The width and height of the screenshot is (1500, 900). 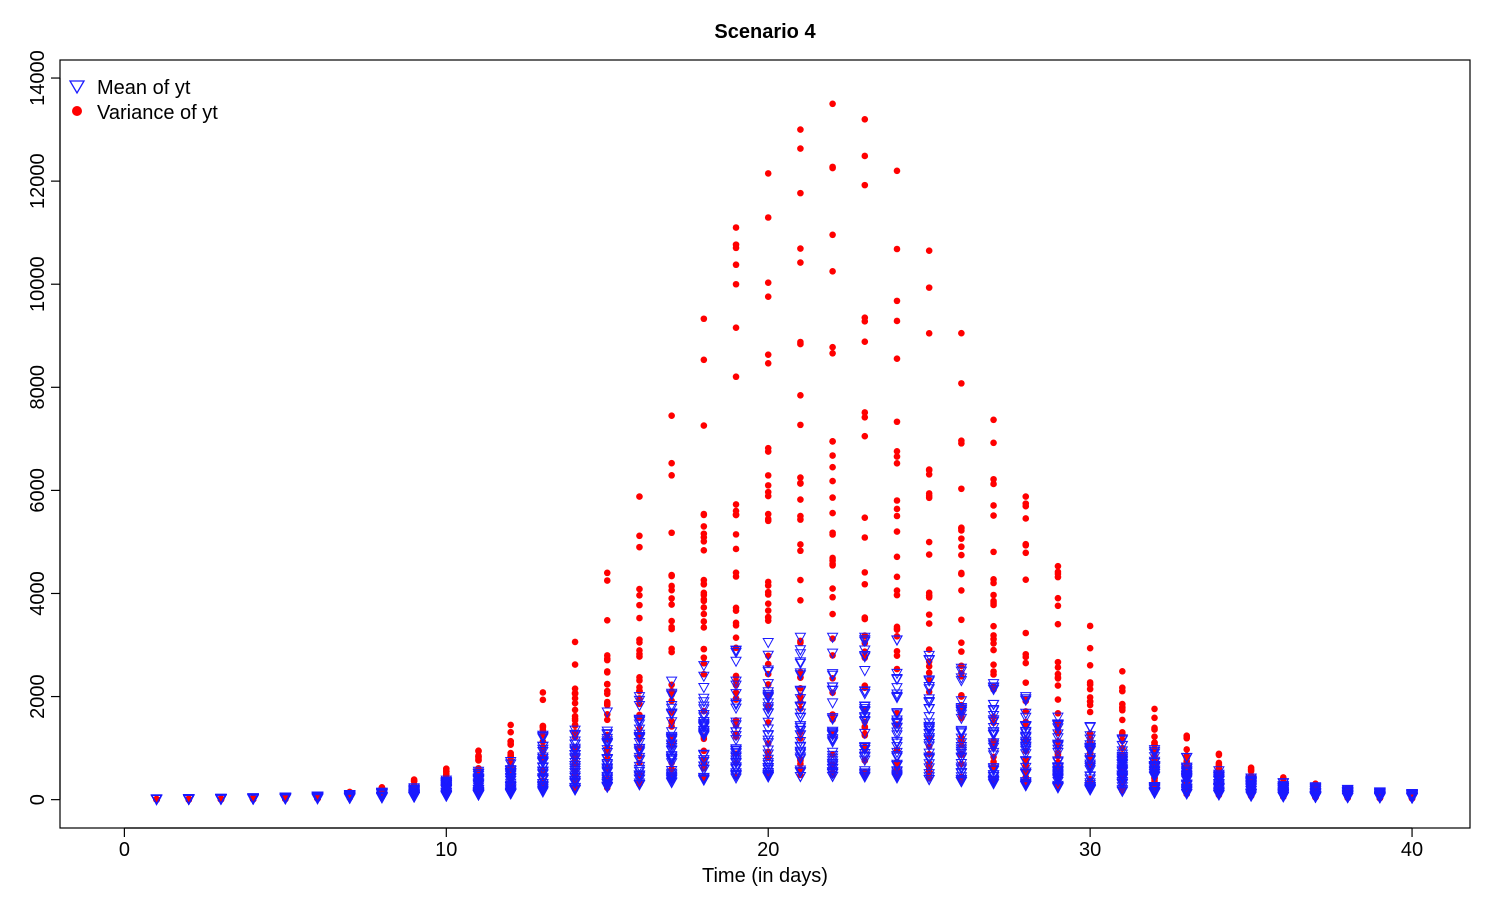 What do you see at coordinates (1090, 850) in the screenshot?
I see `x-tick-label: 30` at bounding box center [1090, 850].